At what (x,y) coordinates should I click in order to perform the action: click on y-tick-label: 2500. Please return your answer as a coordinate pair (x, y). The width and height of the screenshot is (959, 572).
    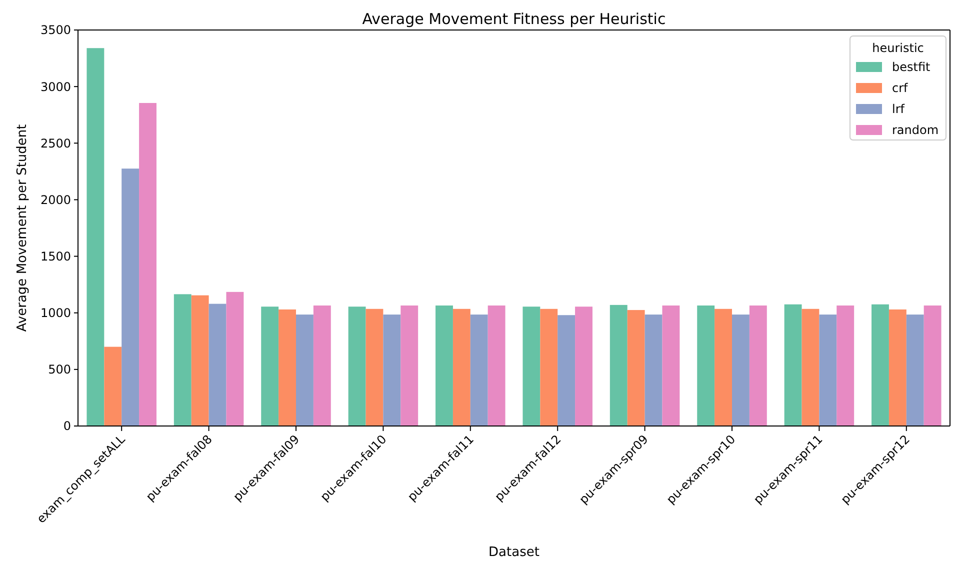
    Looking at the image, I should click on (55, 143).